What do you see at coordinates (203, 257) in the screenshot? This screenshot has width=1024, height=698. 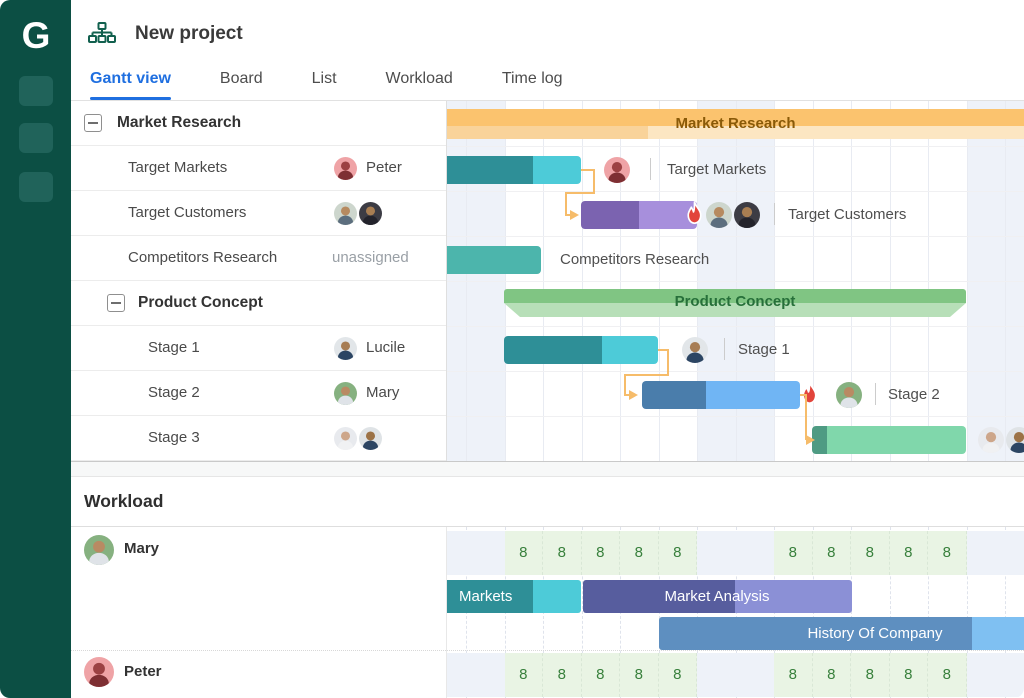 I see `task-name: Competitors Research` at bounding box center [203, 257].